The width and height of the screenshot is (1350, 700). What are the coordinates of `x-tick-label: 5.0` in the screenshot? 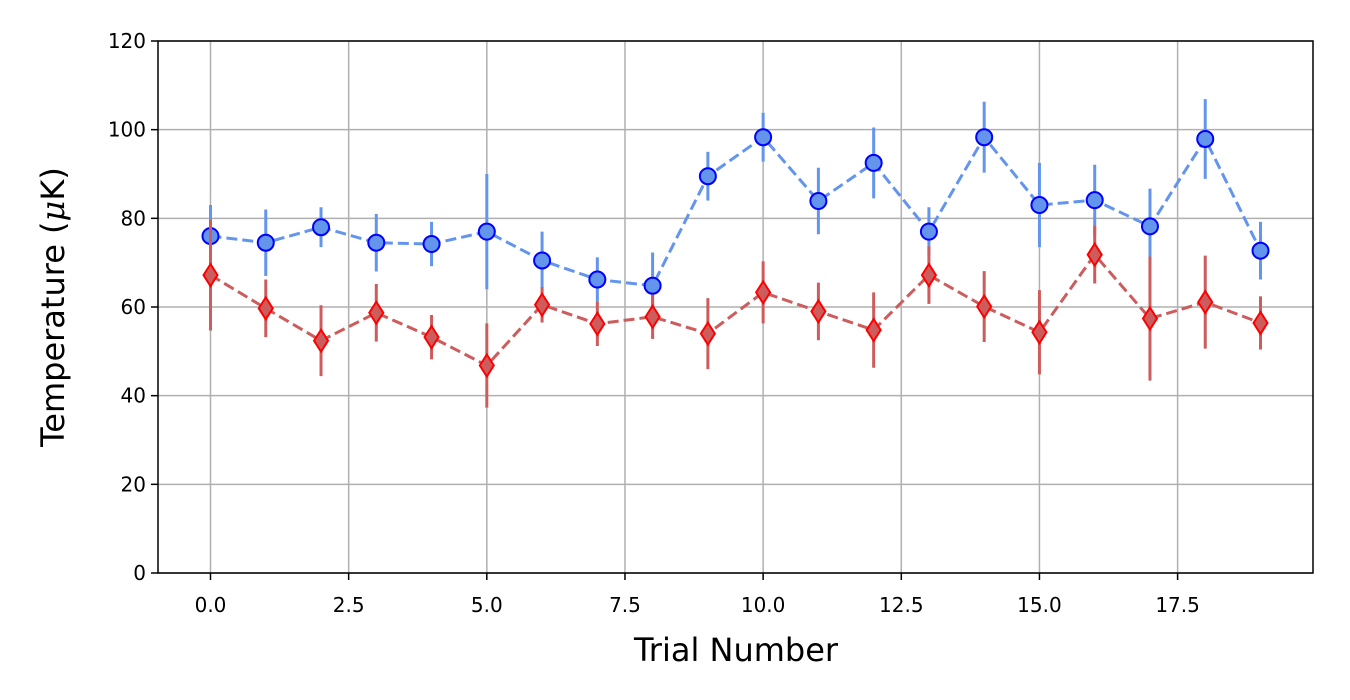 It's located at (487, 605).